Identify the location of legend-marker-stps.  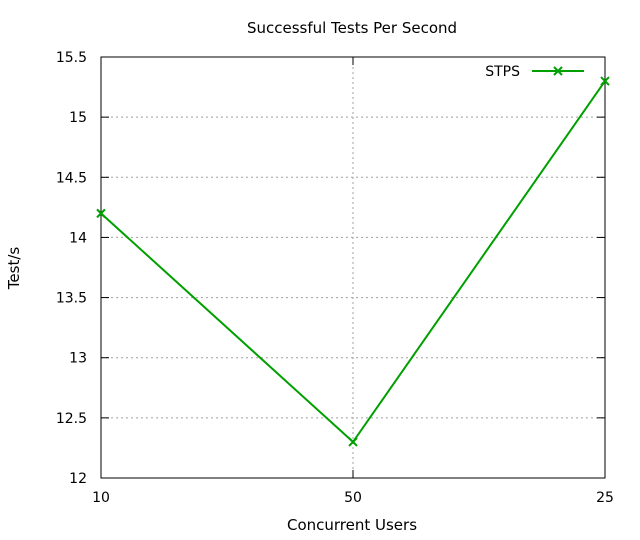
(558, 71).